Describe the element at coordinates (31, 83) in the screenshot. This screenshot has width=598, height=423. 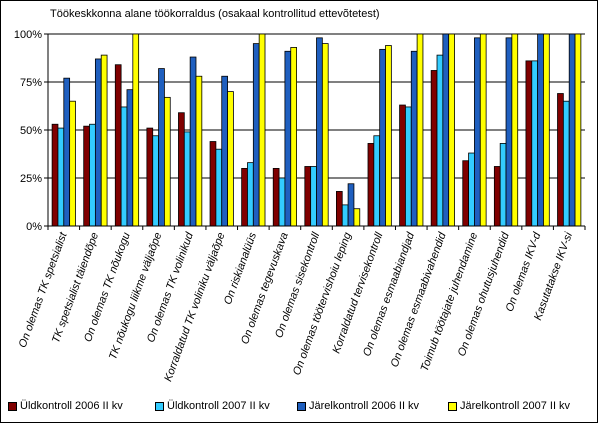
I see `y-tick-label: 75%` at that location.